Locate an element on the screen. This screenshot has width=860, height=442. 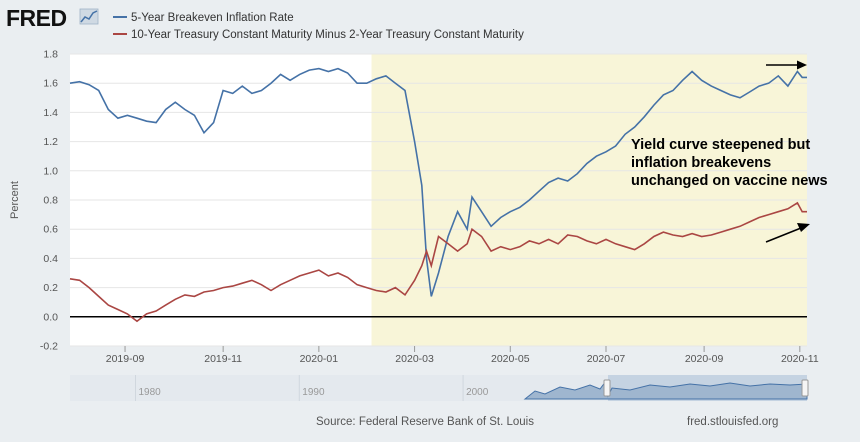
y-tick-label: -0.2 is located at coordinates (49, 347).